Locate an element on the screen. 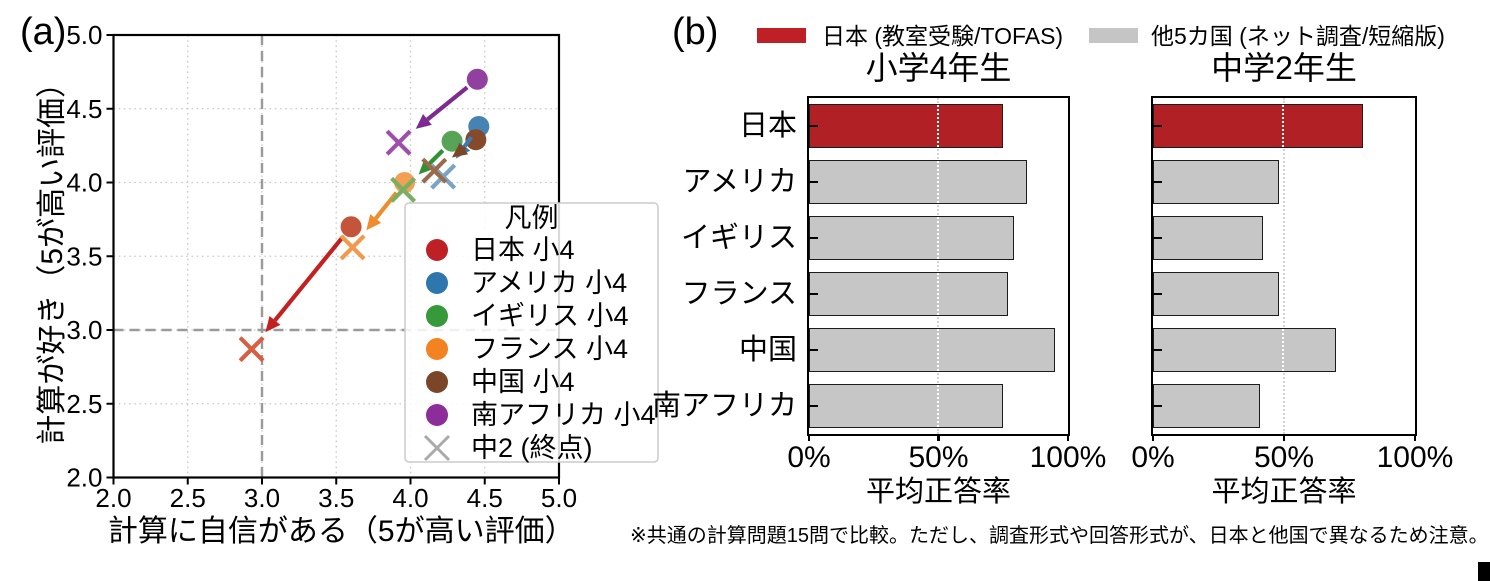 This screenshot has height=581, width=1490. corner-mark is located at coordinates (1484, 571).